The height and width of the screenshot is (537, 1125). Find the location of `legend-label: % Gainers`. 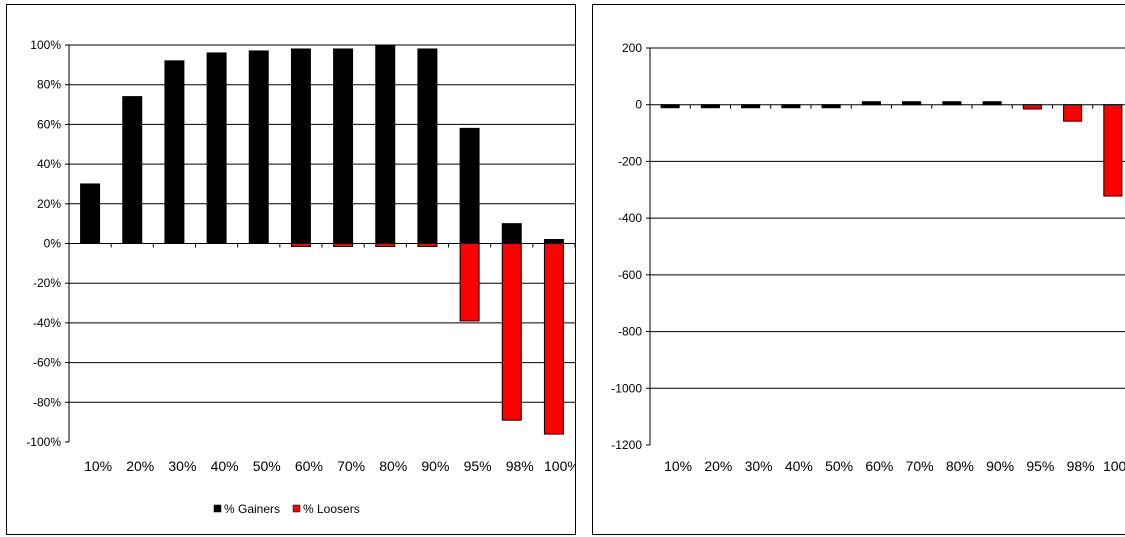

legend-label: % Gainers is located at coordinates (252, 509).